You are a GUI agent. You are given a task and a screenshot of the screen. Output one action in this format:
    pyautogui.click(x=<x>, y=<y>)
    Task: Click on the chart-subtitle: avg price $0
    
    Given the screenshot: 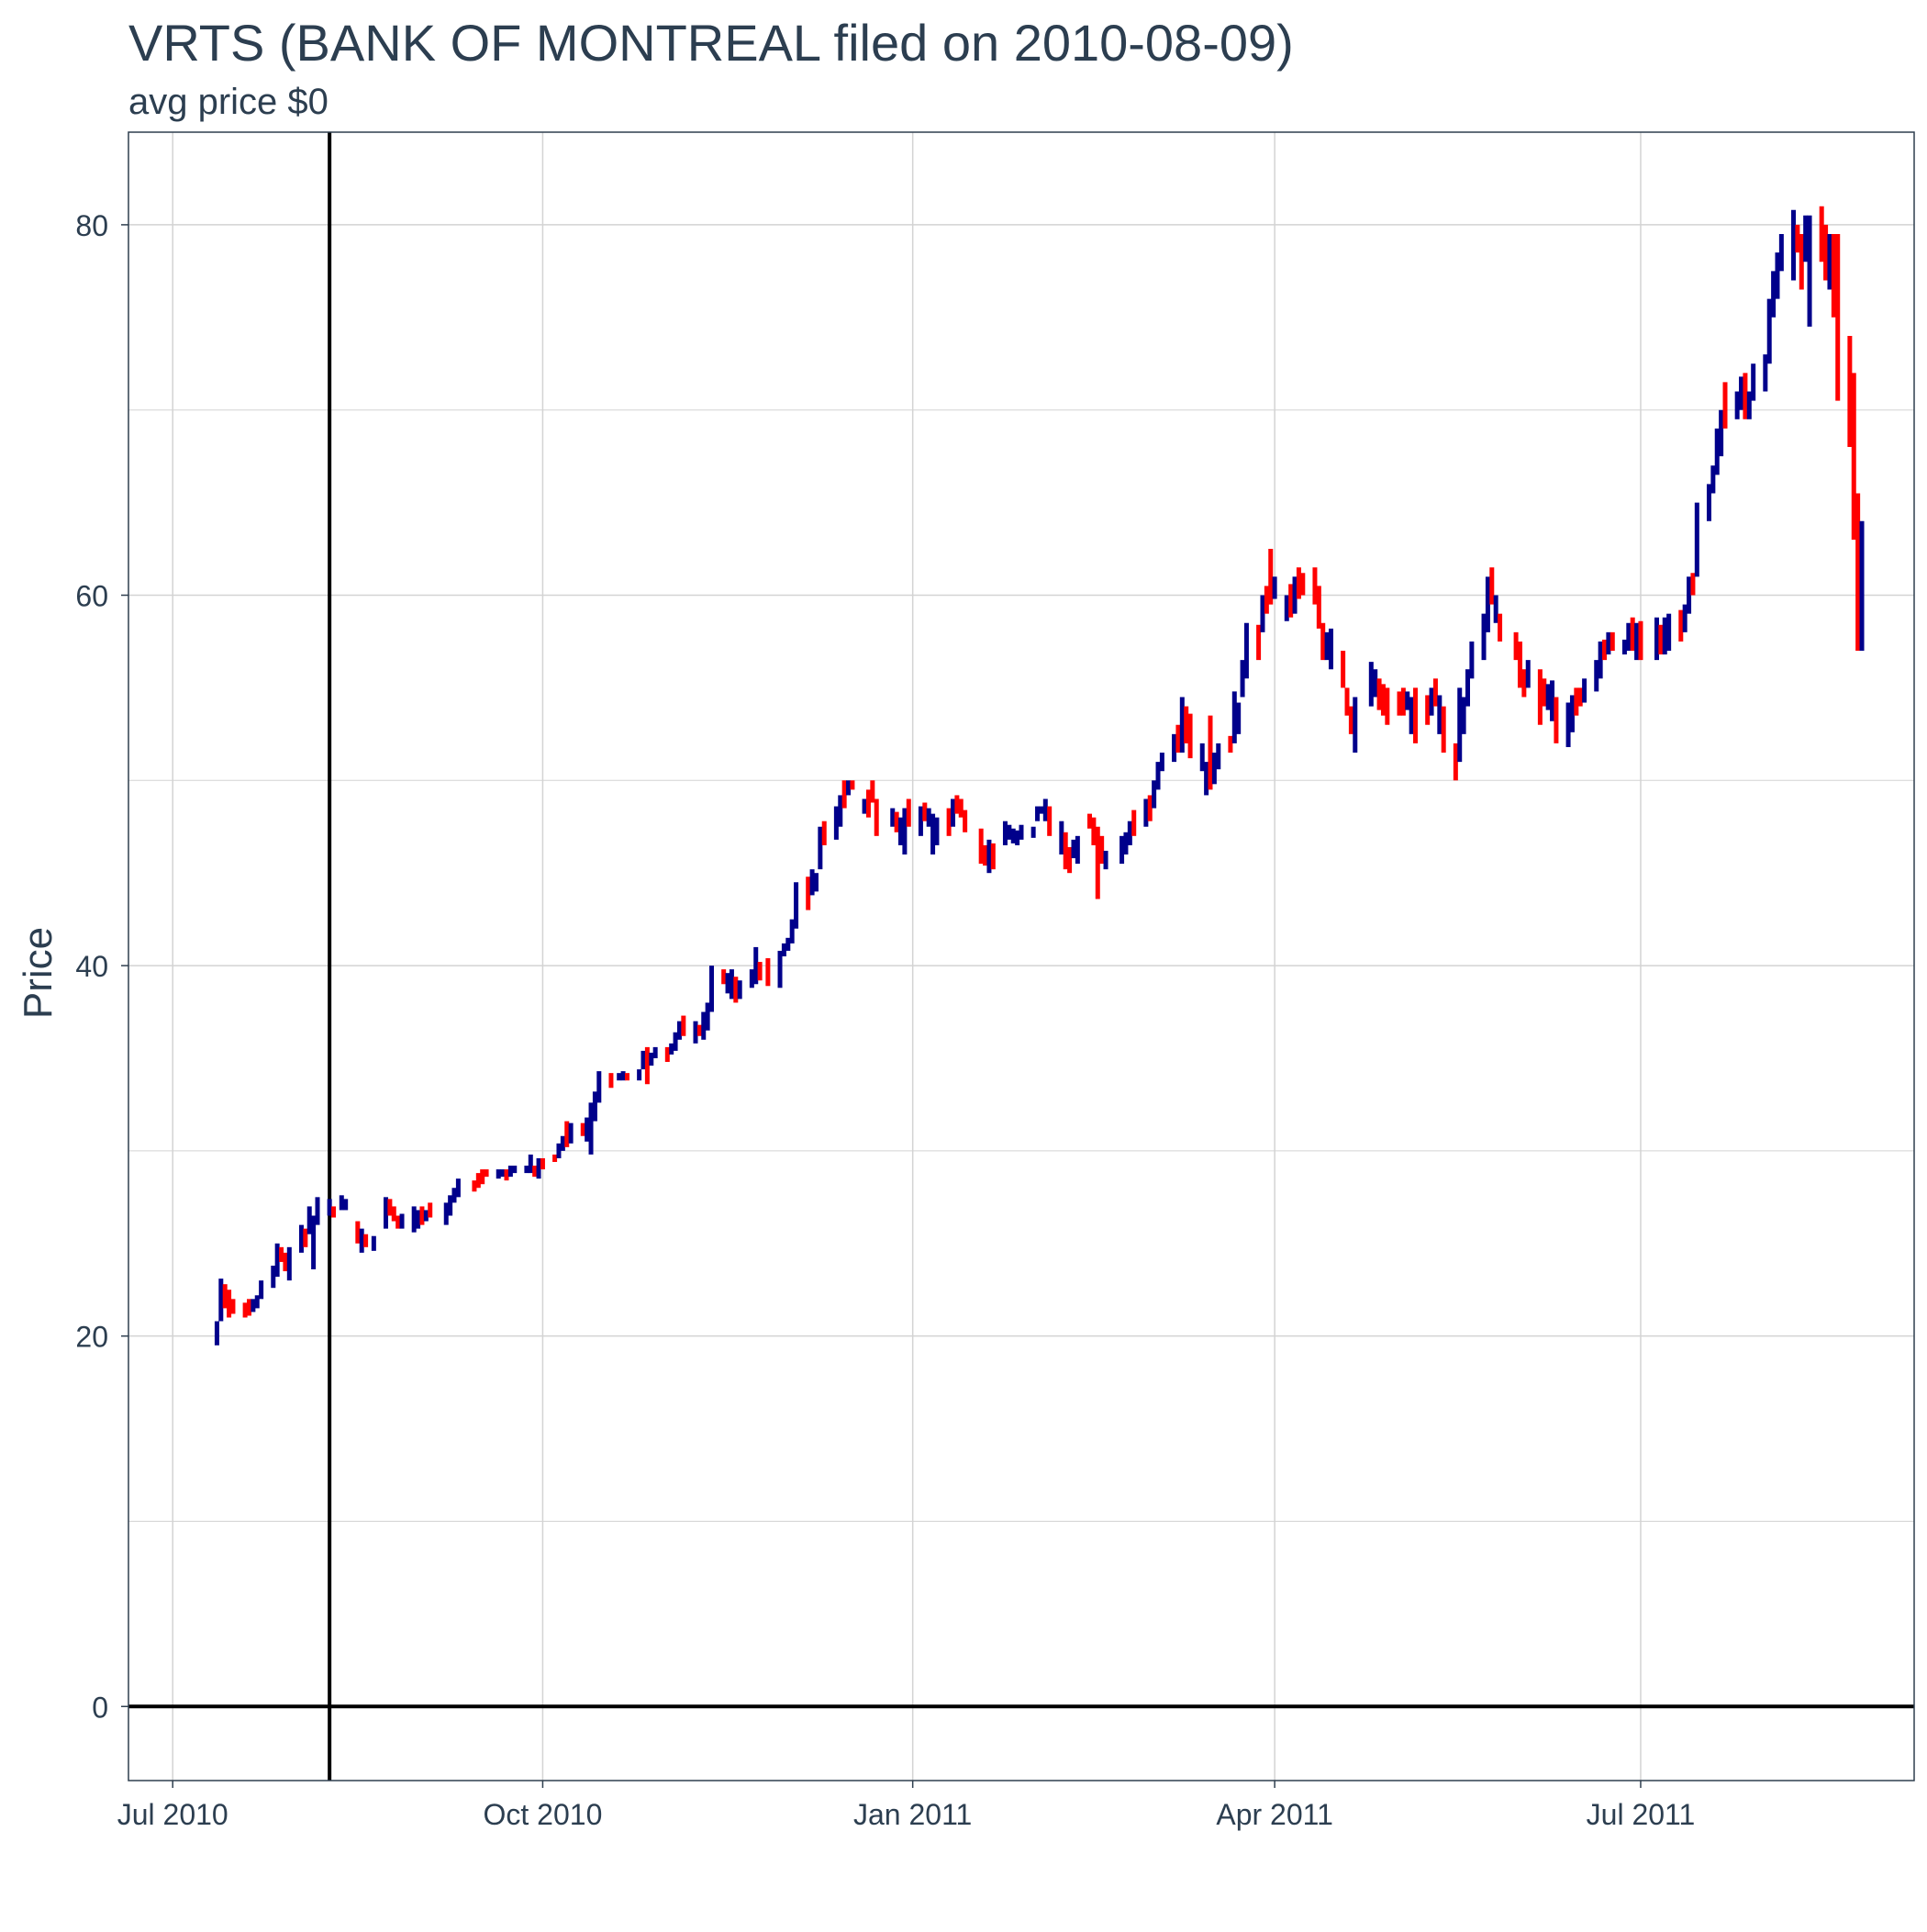 What is the action you would take?
    pyautogui.click(x=228, y=102)
    